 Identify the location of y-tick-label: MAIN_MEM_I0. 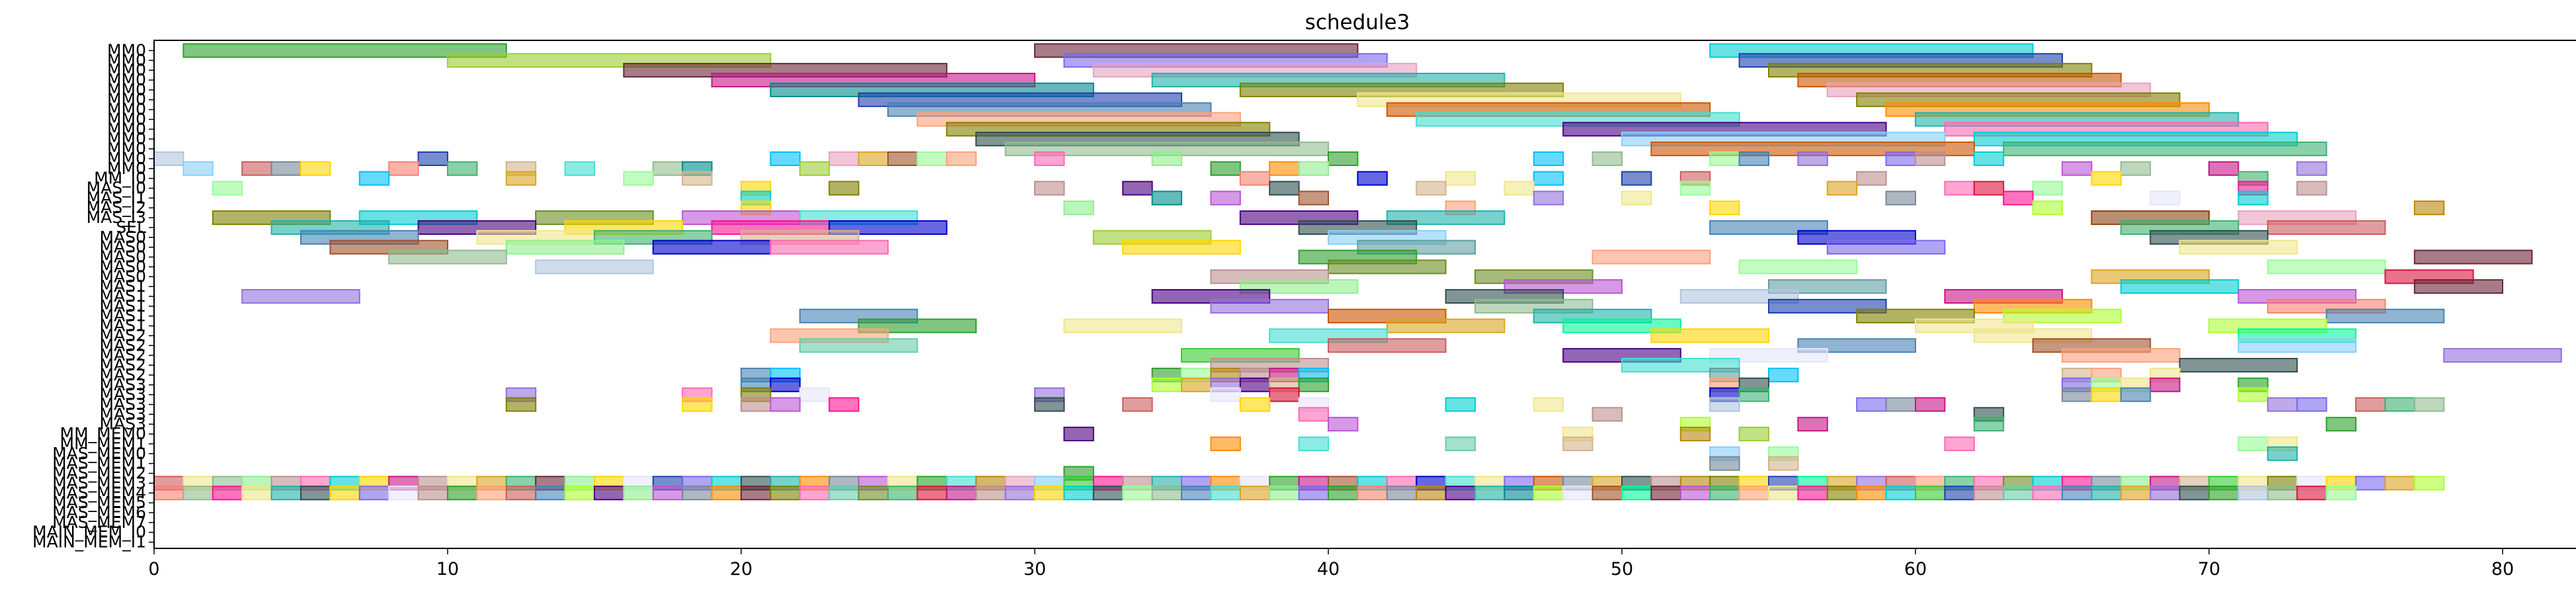
(89, 532).